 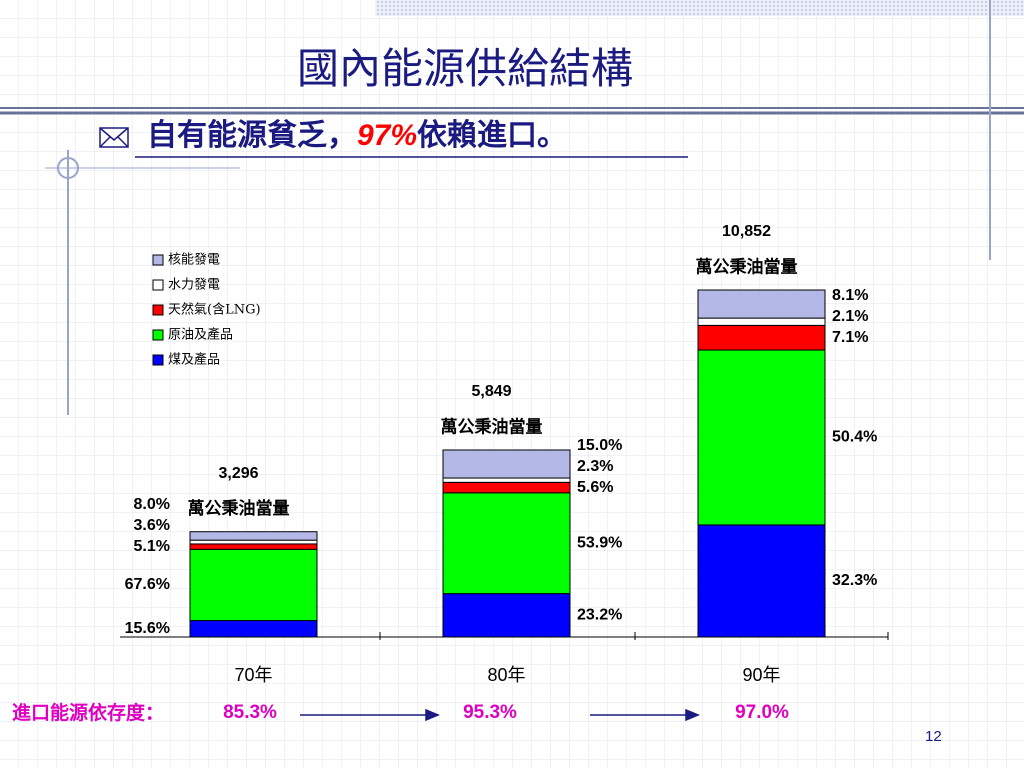 I want to click on bullet-highlight: 97%, so click(x=387, y=135).